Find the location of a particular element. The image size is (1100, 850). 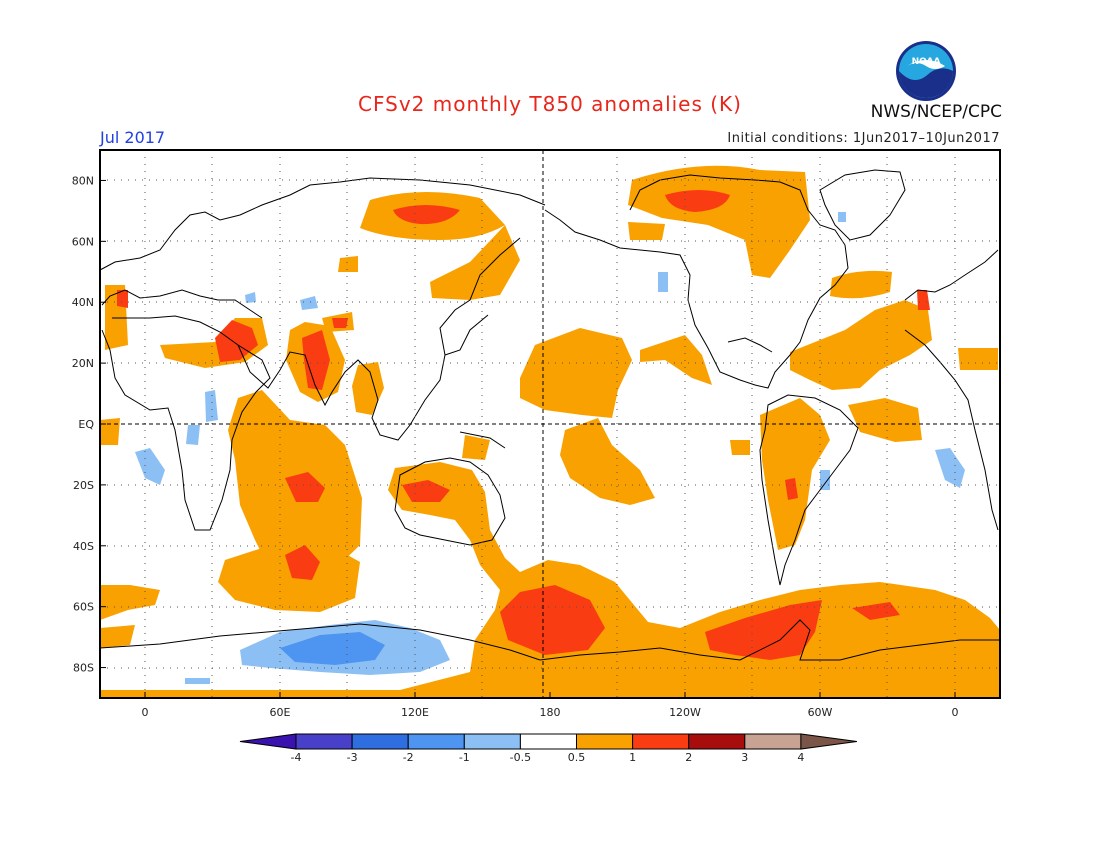

colorbar-label: -0.5 is located at coordinates (520, 757).